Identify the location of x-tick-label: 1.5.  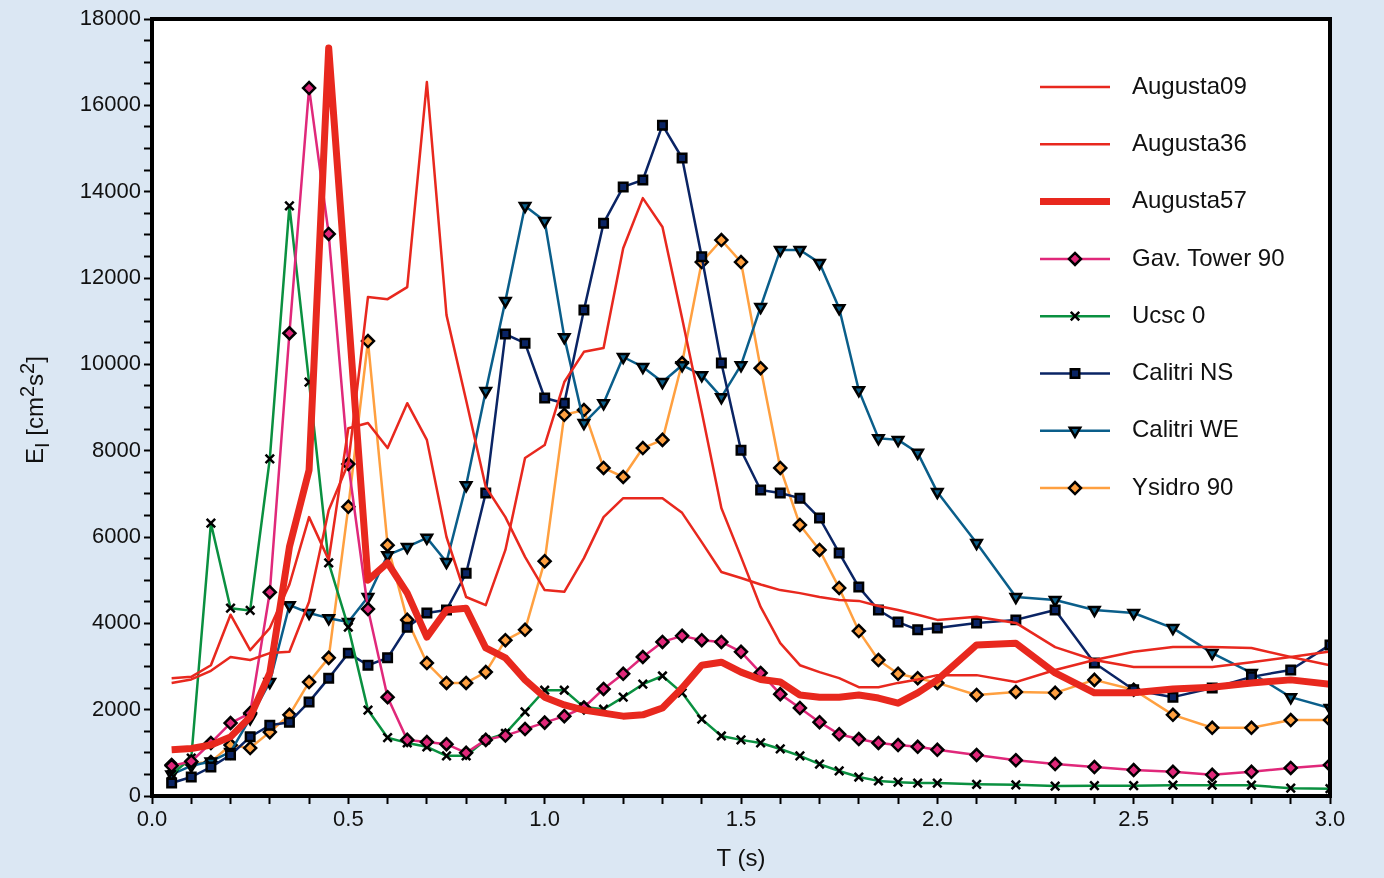
(741, 819).